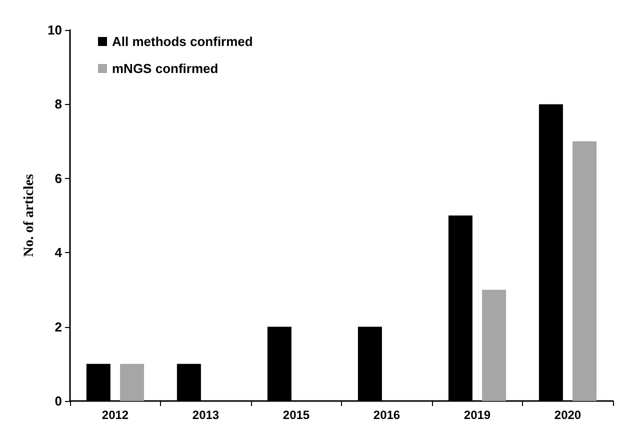  I want to click on y-tick-label: 8, so click(58, 104).